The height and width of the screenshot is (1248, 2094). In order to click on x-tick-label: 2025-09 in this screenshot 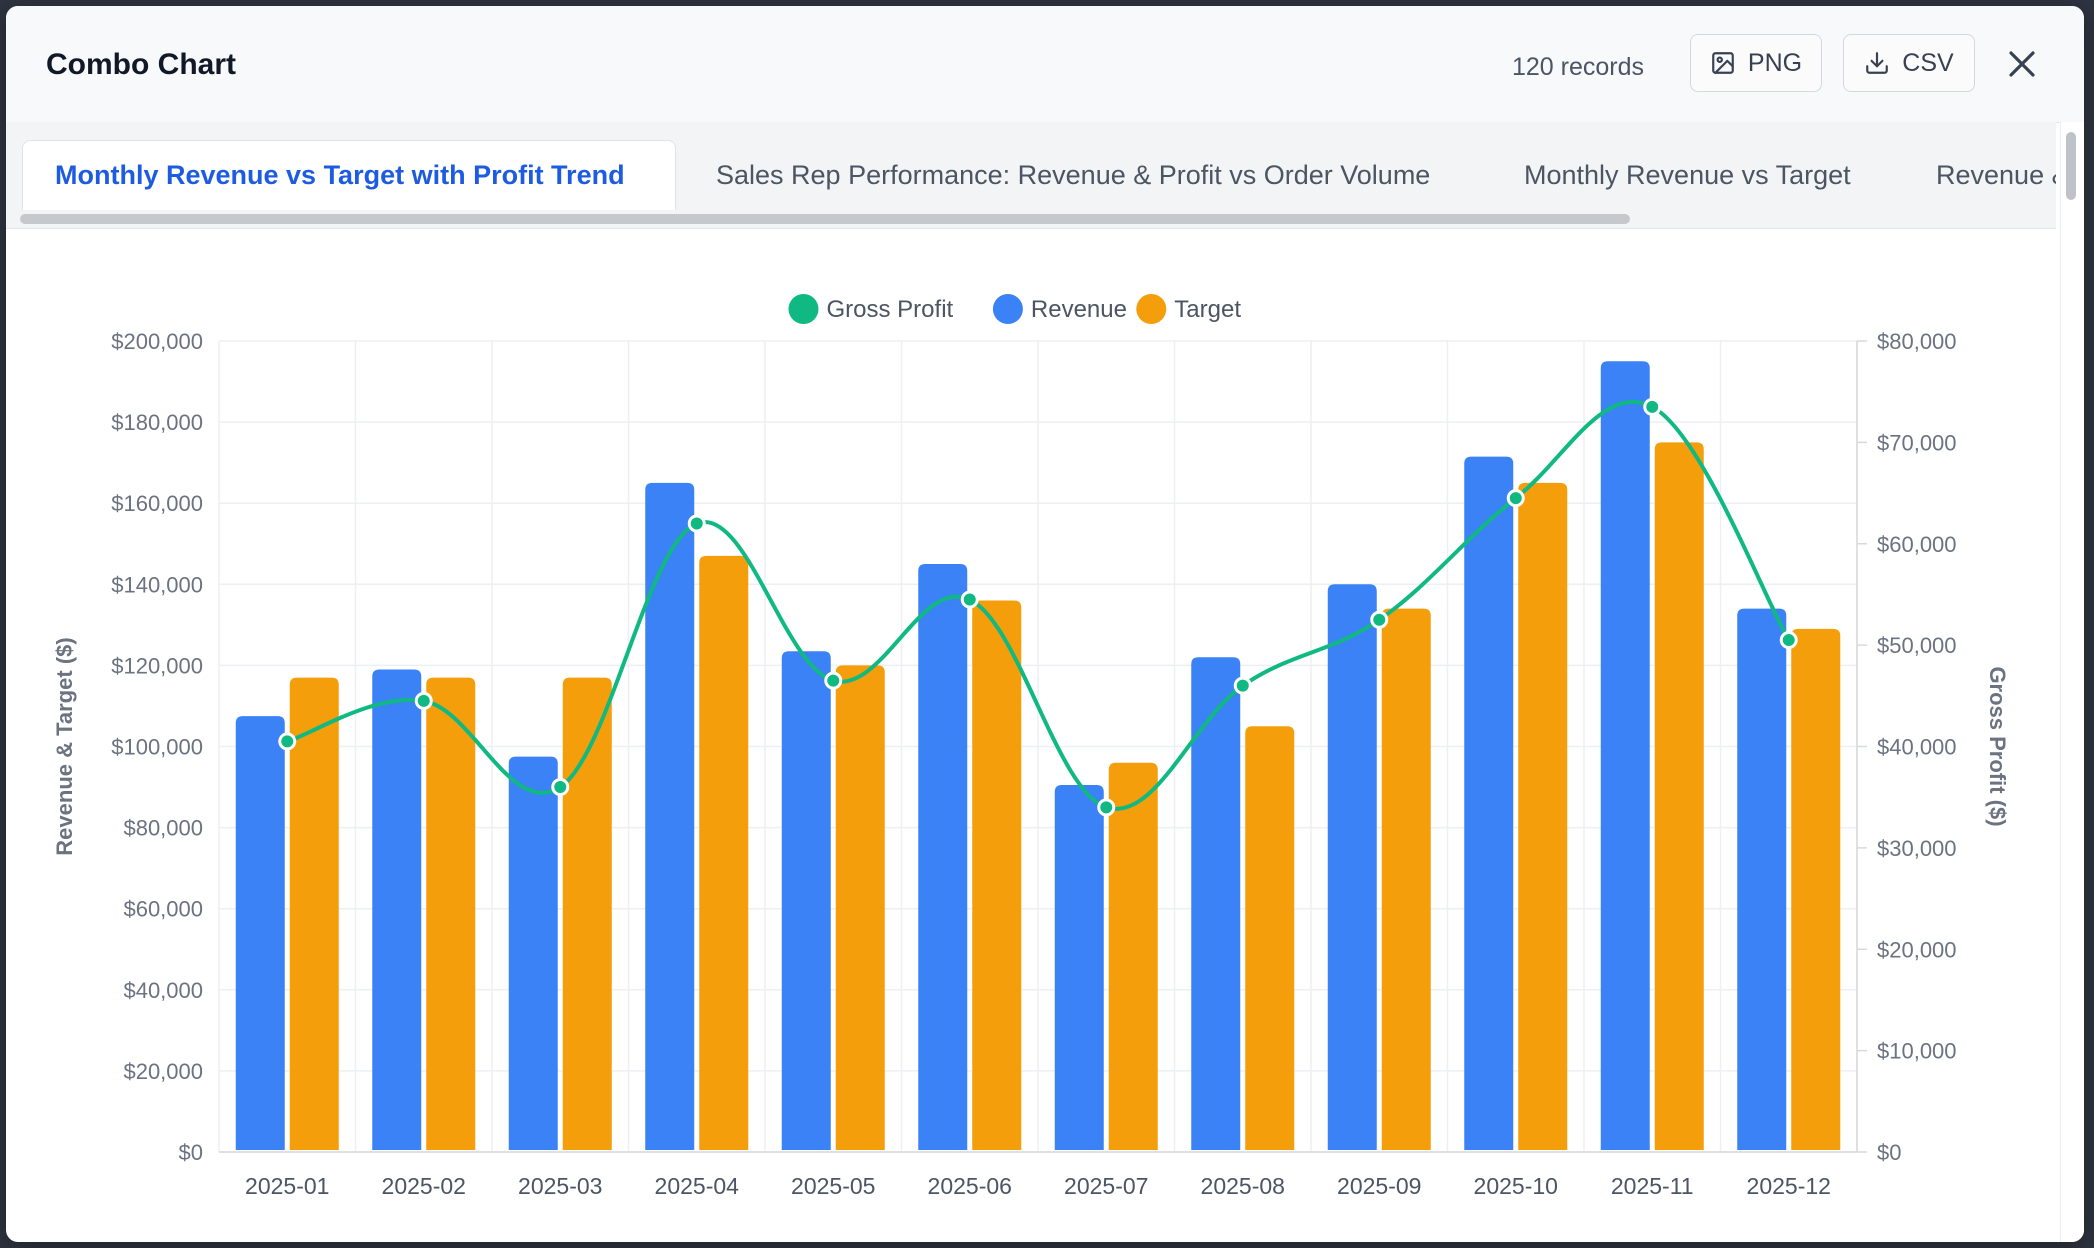, I will do `click(1379, 1186)`.